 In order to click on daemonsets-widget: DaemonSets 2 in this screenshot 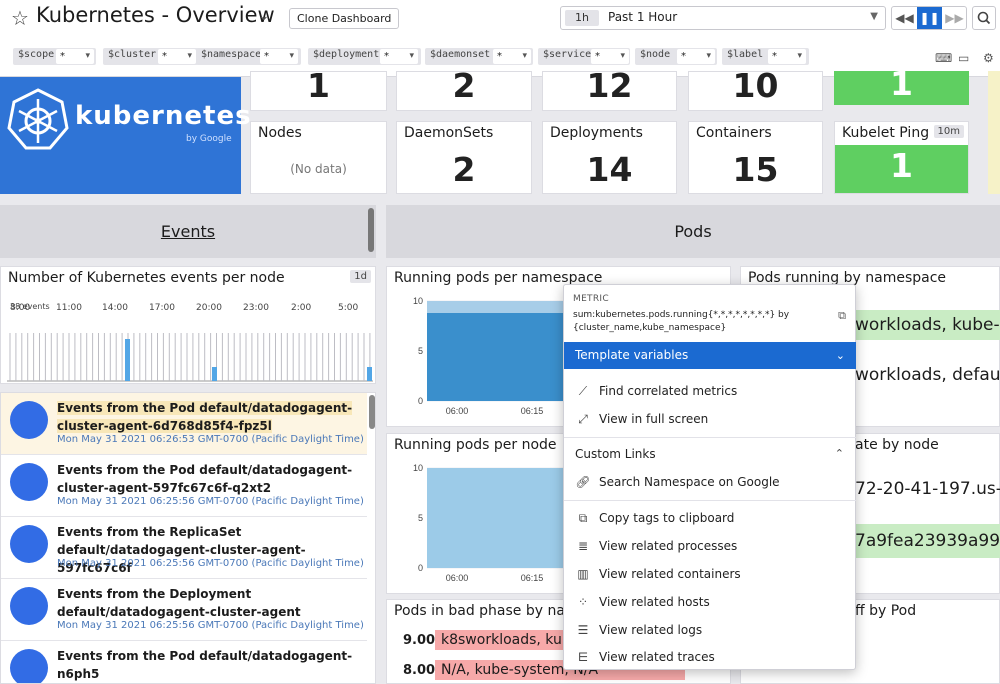, I will do `click(464, 157)`.